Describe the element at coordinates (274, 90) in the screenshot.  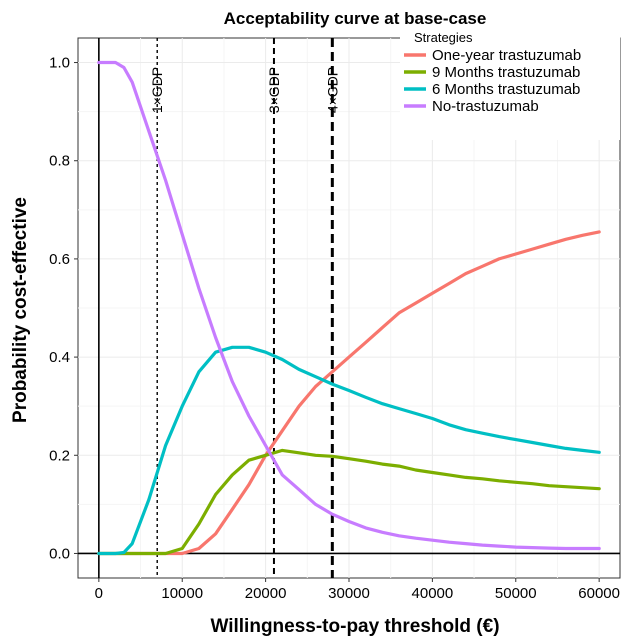
I see `threshold-label-2: 3×GDP` at that location.